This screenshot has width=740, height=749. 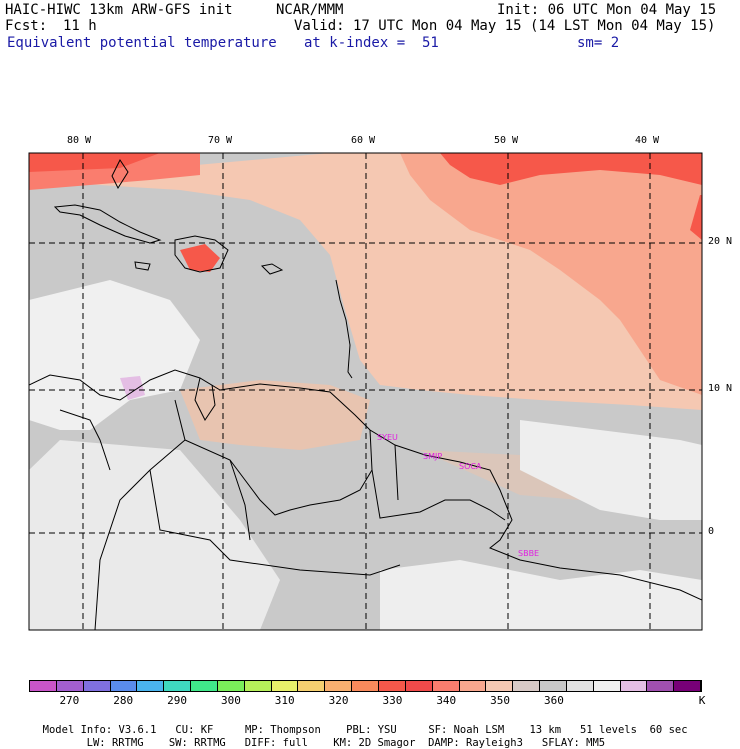 I want to click on lon-label: 40 W, so click(x=647, y=140).